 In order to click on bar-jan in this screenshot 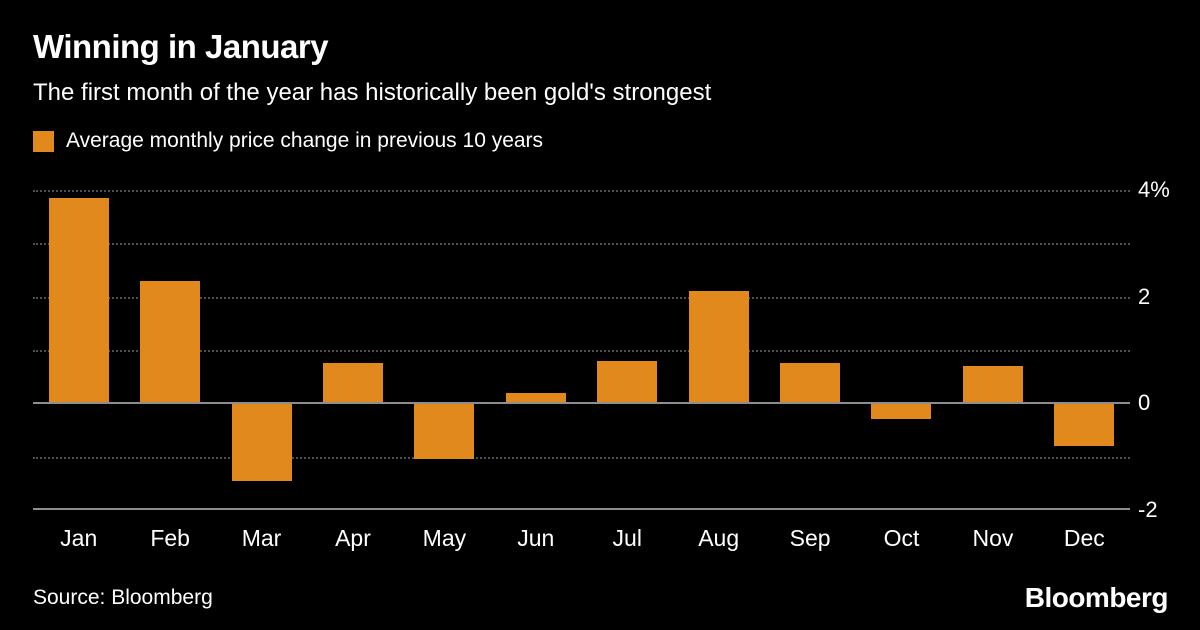, I will do `click(78, 301)`.